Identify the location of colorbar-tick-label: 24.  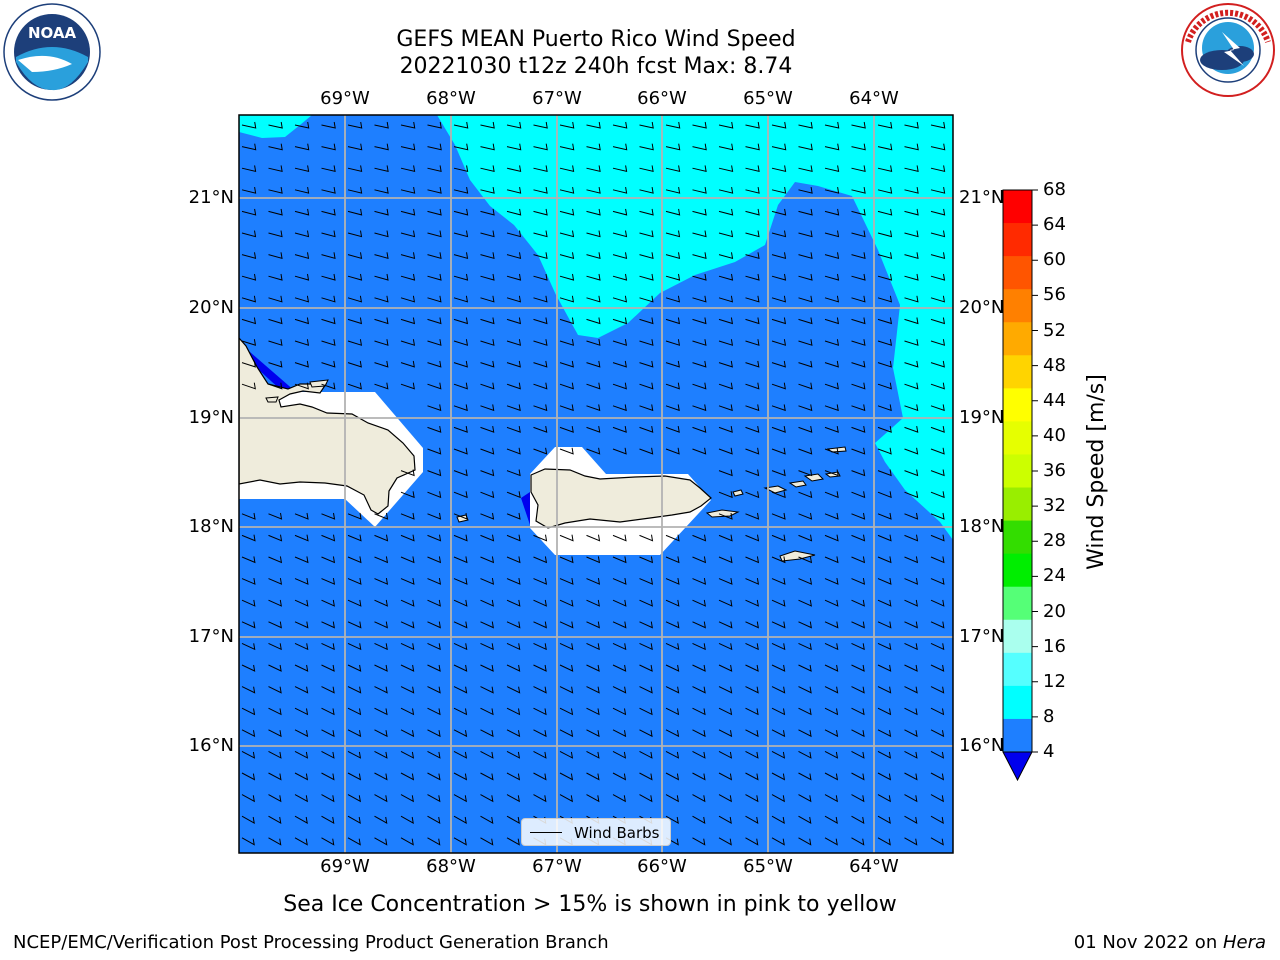
(1054, 576).